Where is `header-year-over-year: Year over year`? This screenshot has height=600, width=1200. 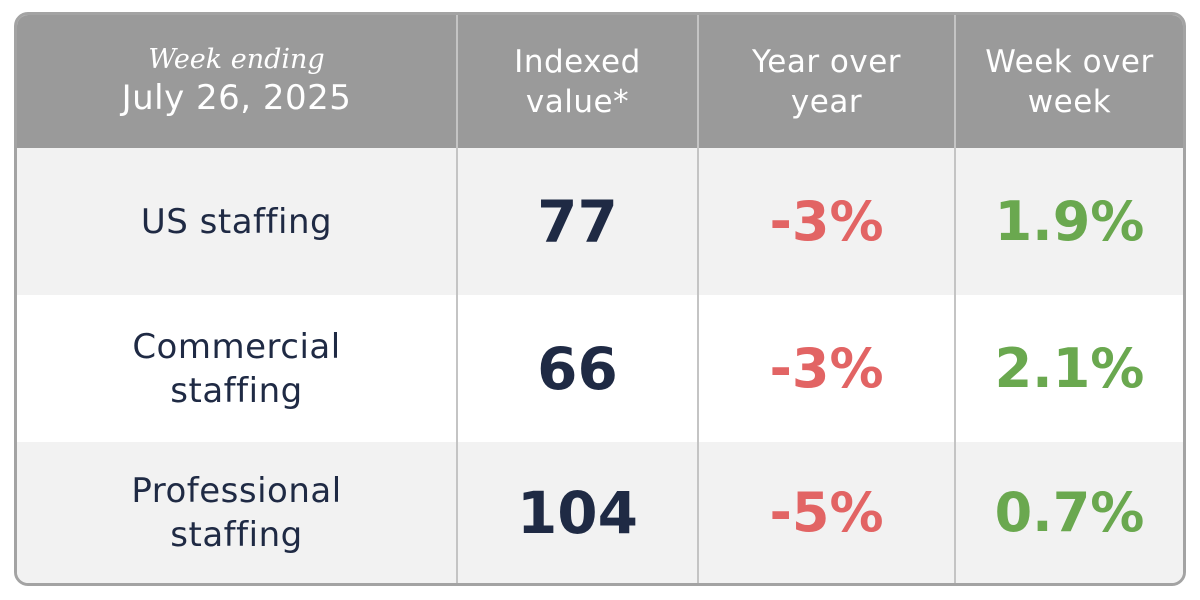
header-year-over-year: Year over year is located at coordinates (827, 81).